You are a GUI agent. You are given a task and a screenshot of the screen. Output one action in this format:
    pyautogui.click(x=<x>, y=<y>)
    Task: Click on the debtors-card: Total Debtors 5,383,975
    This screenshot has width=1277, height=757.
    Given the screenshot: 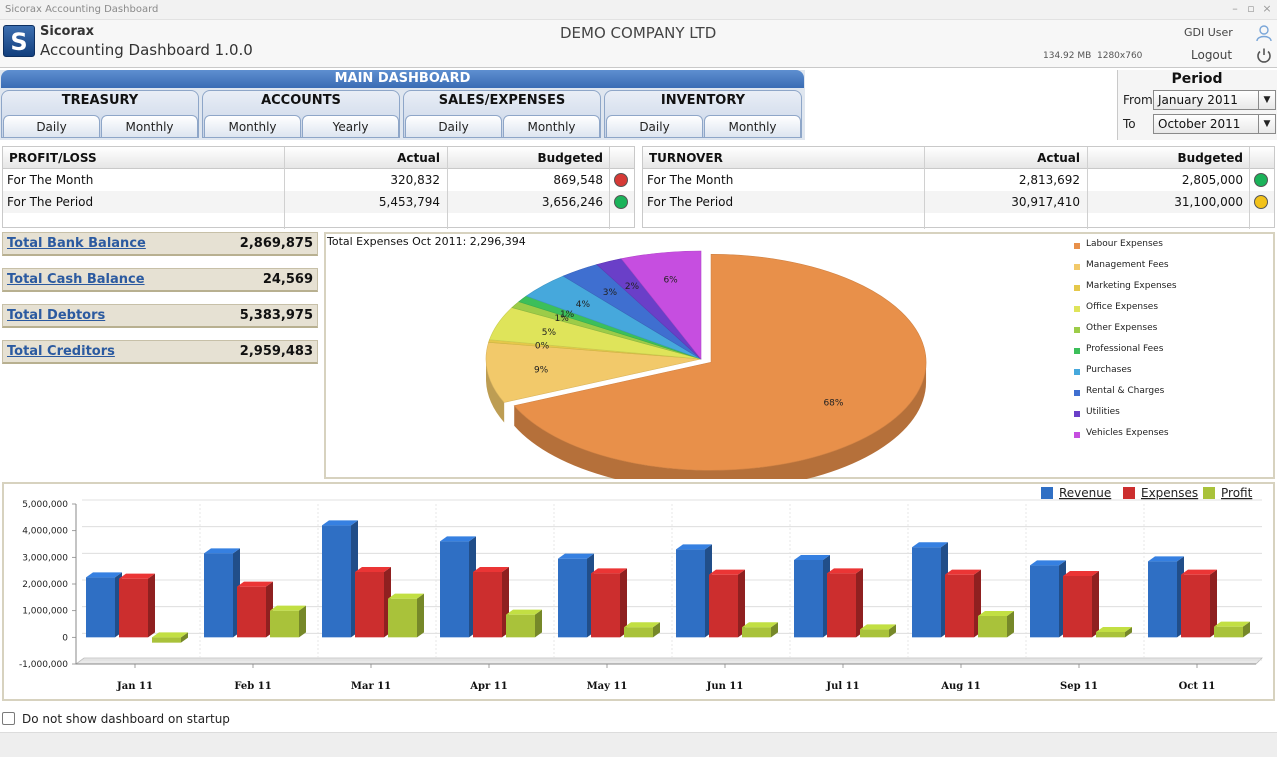 What is the action you would take?
    pyautogui.click(x=160, y=316)
    